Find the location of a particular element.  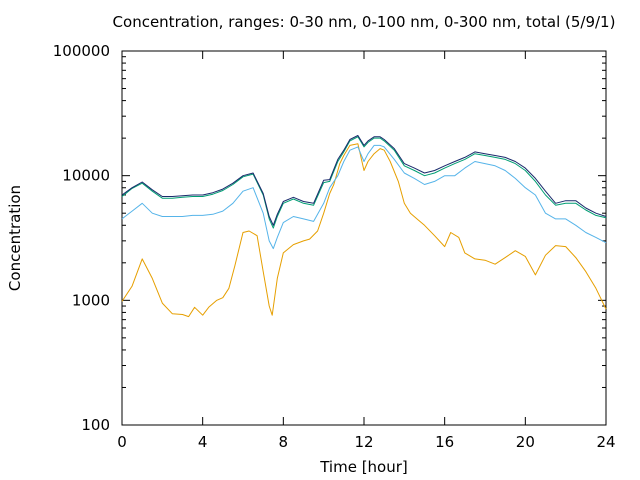

y-tick-label: 100000 is located at coordinates (81, 51).